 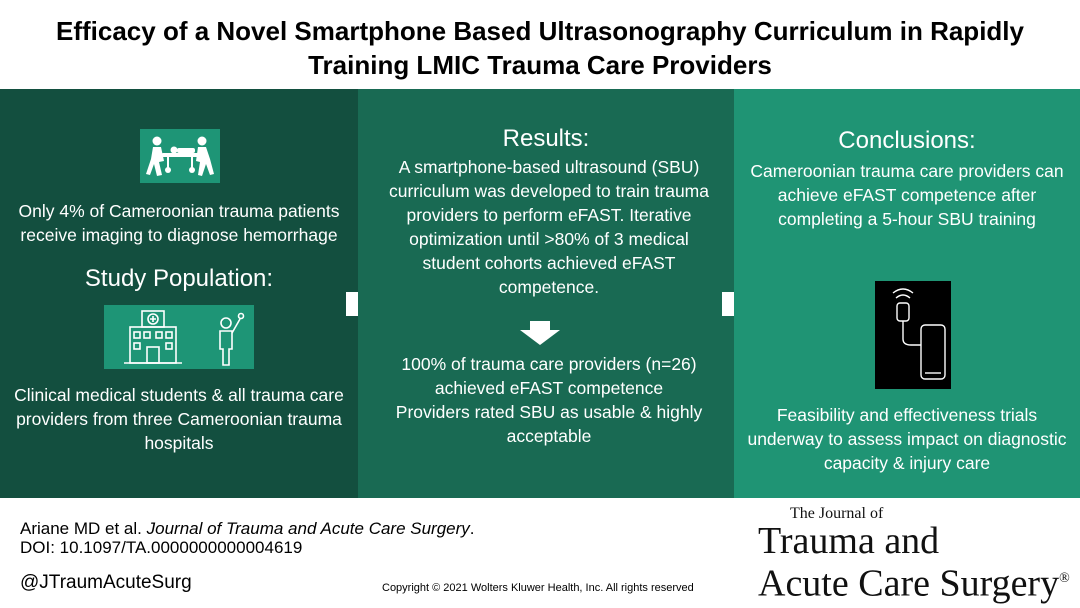 I want to click on journal-logo-line-2: Acute Care Surgery, so click(x=909, y=583).